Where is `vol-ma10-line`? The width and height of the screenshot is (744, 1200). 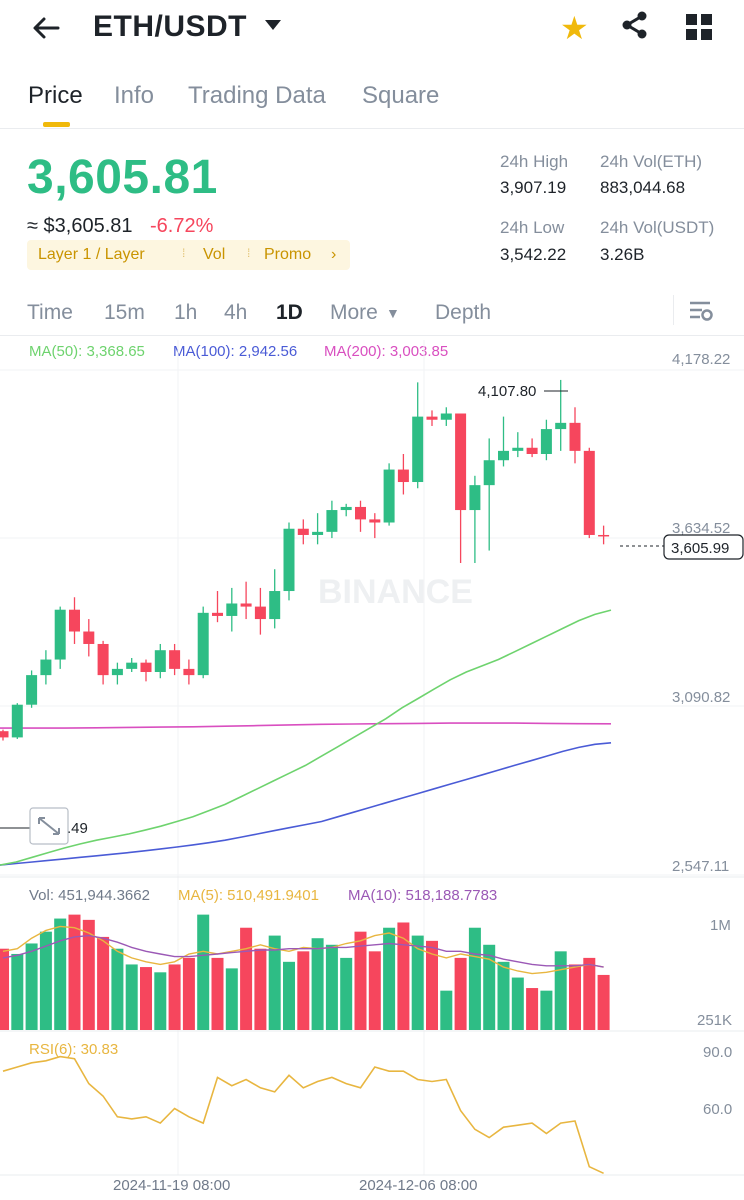
vol-ma10-line is located at coordinates (303, 951).